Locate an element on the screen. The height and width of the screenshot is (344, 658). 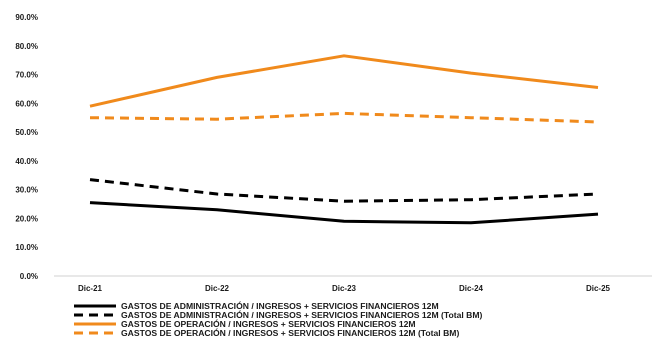
x-tick-label: Dic-23 is located at coordinates (344, 288).